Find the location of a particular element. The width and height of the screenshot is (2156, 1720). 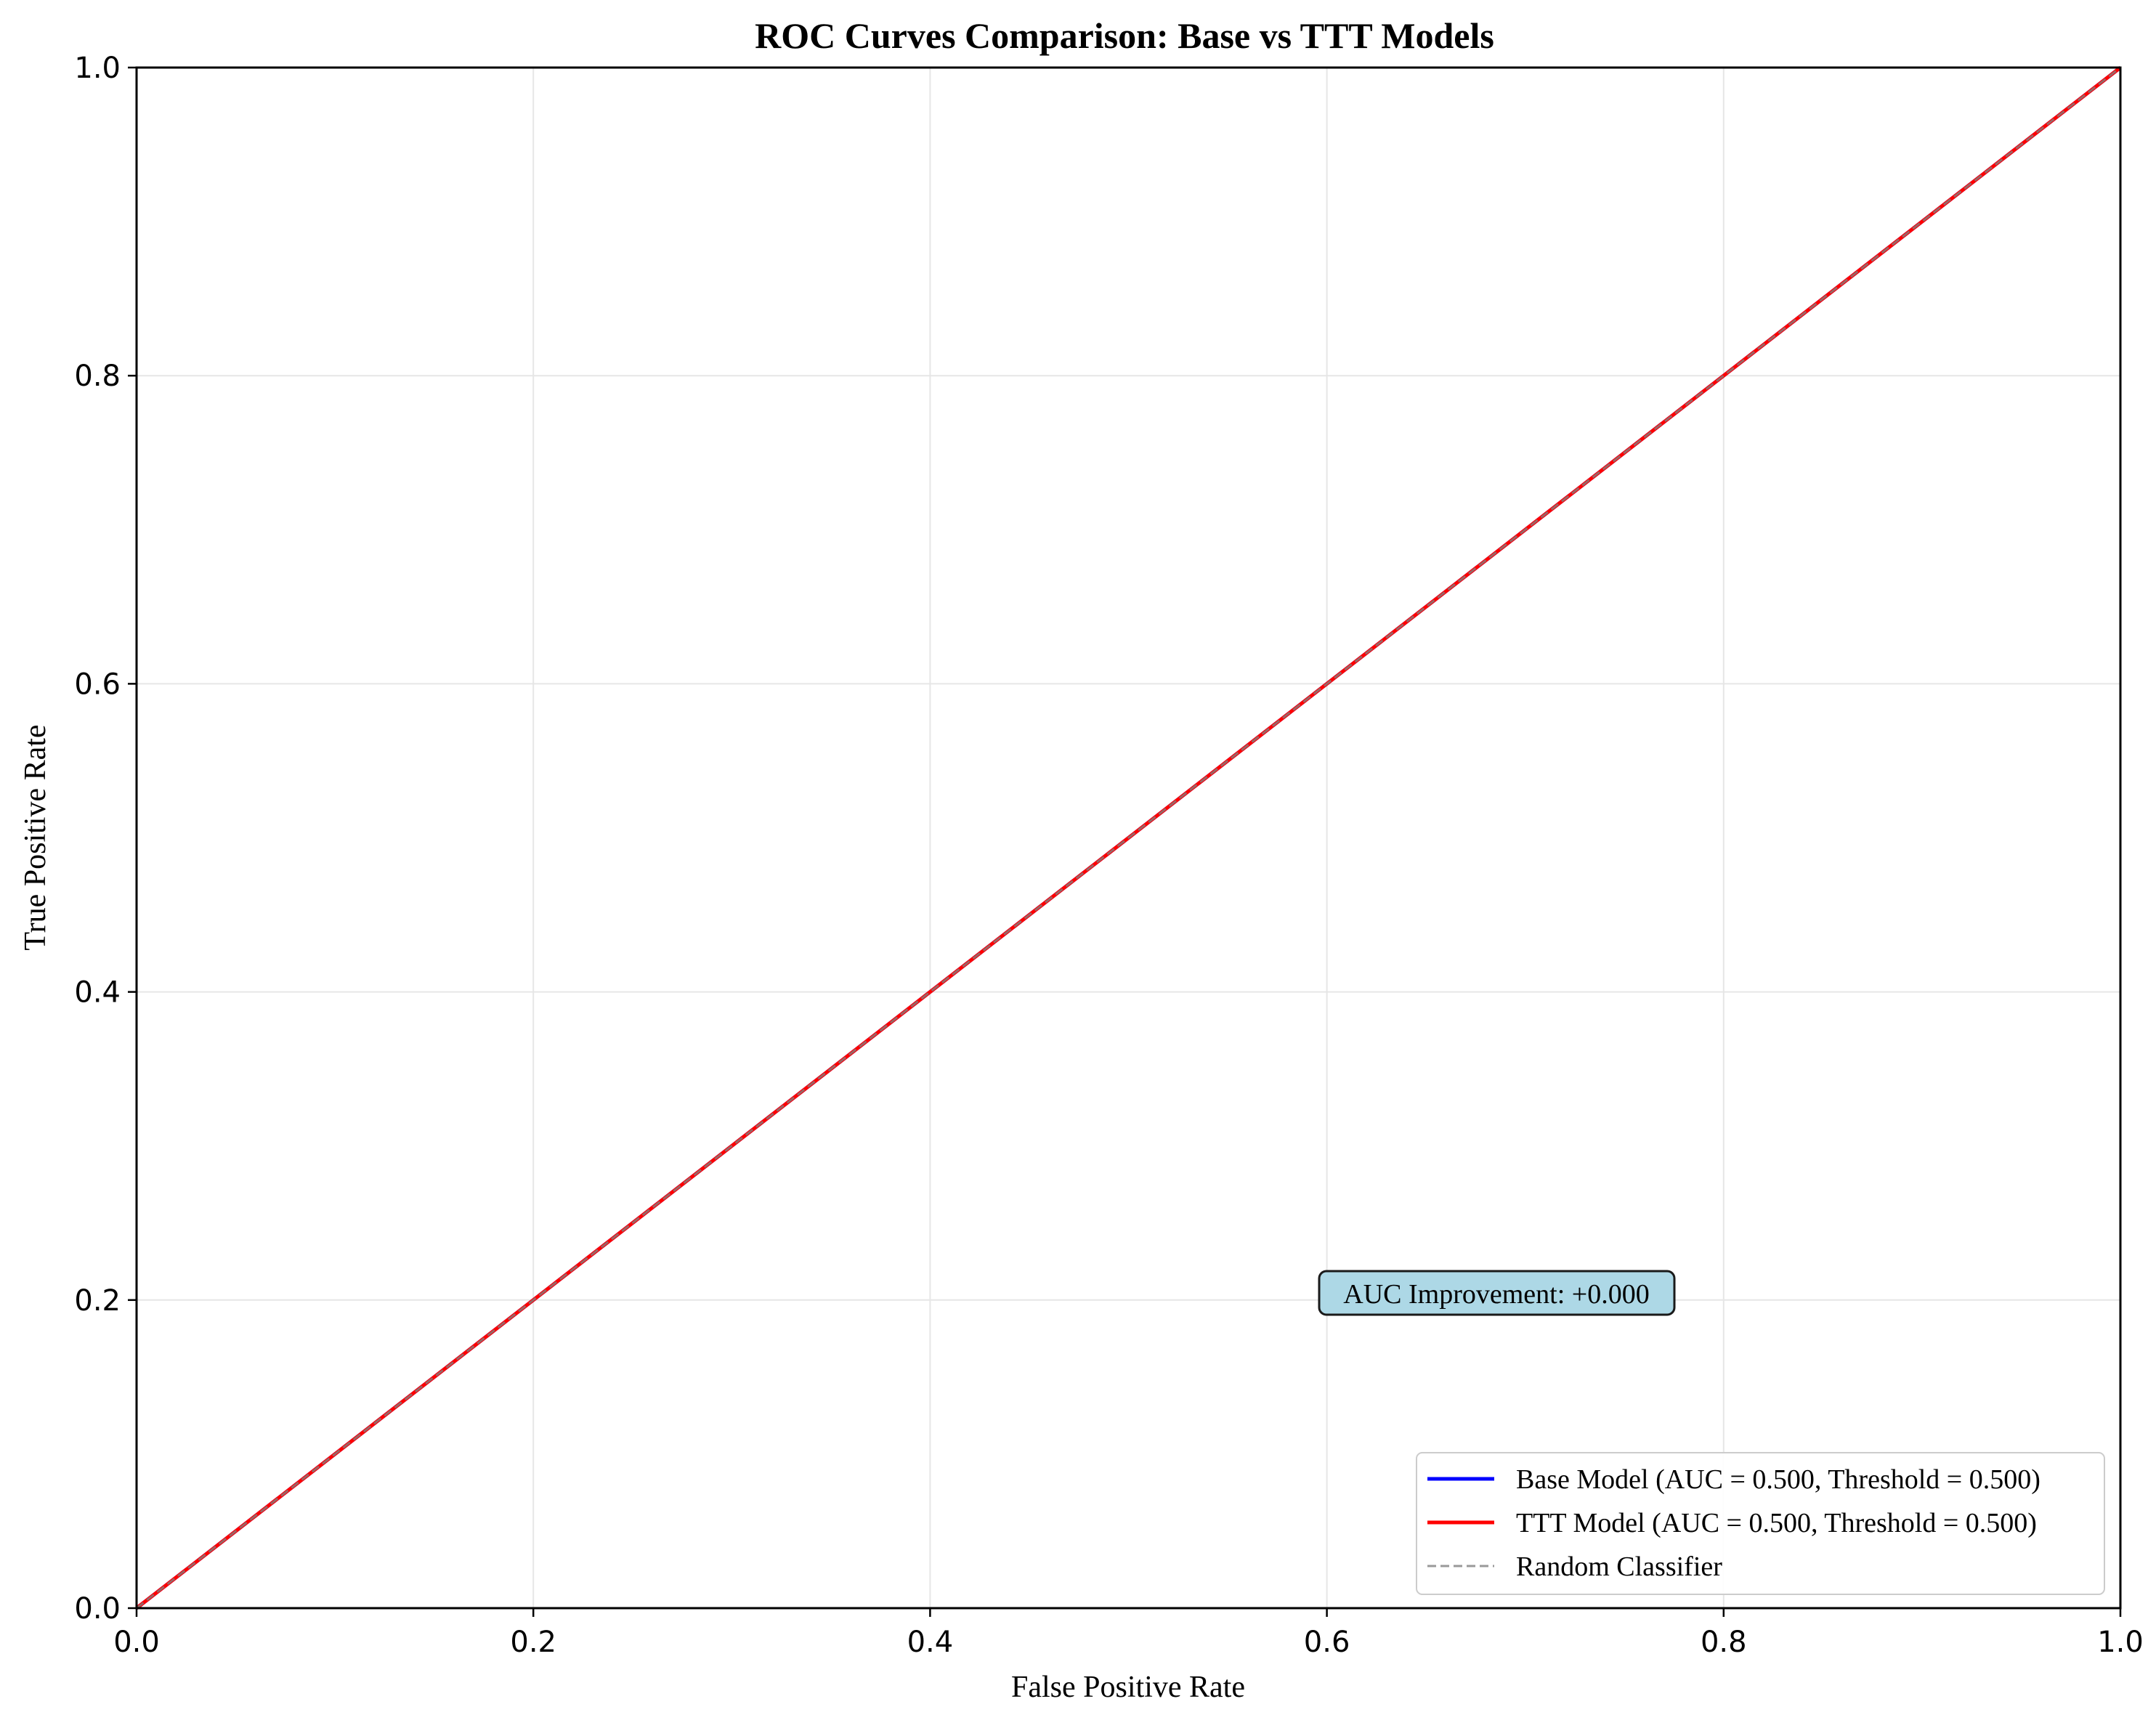

y-tick-label: 0.2 is located at coordinates (97, 1301).